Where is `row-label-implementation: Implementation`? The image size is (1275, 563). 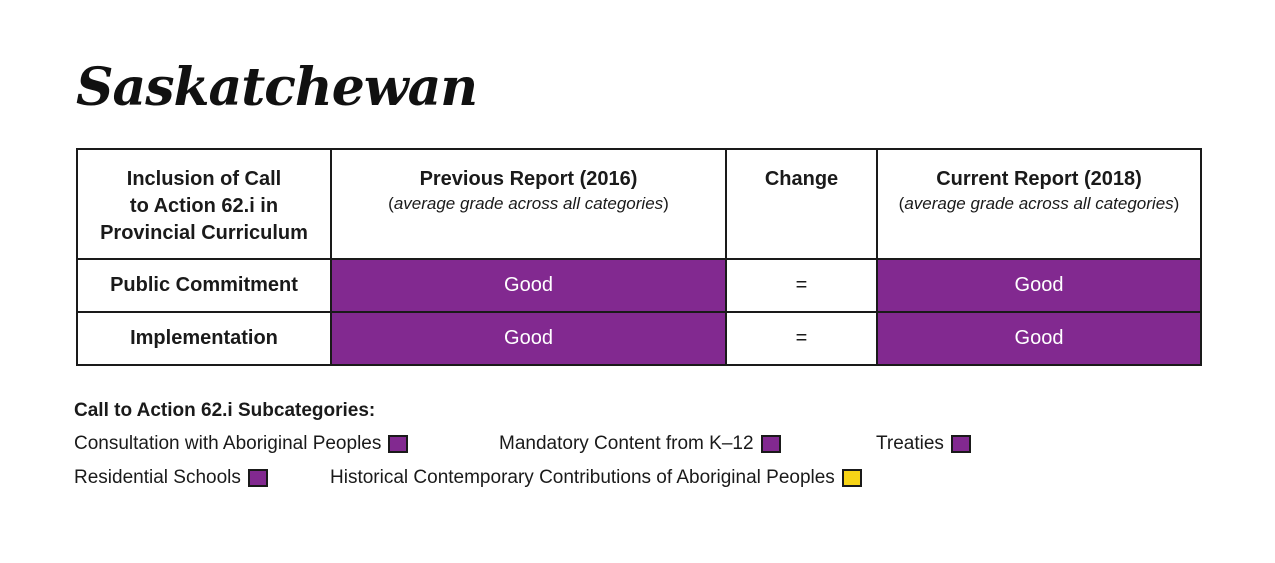
row-label-implementation: Implementation is located at coordinates (204, 338).